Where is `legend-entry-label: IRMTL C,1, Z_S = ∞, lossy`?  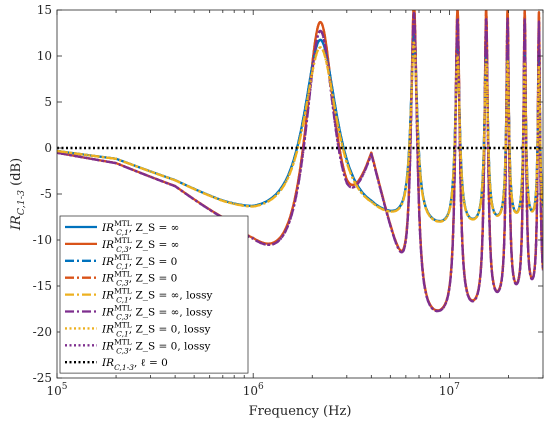
legend-entry-label: IRMTL C,1, Z_S = ∞, lossy is located at coordinates (157, 296).